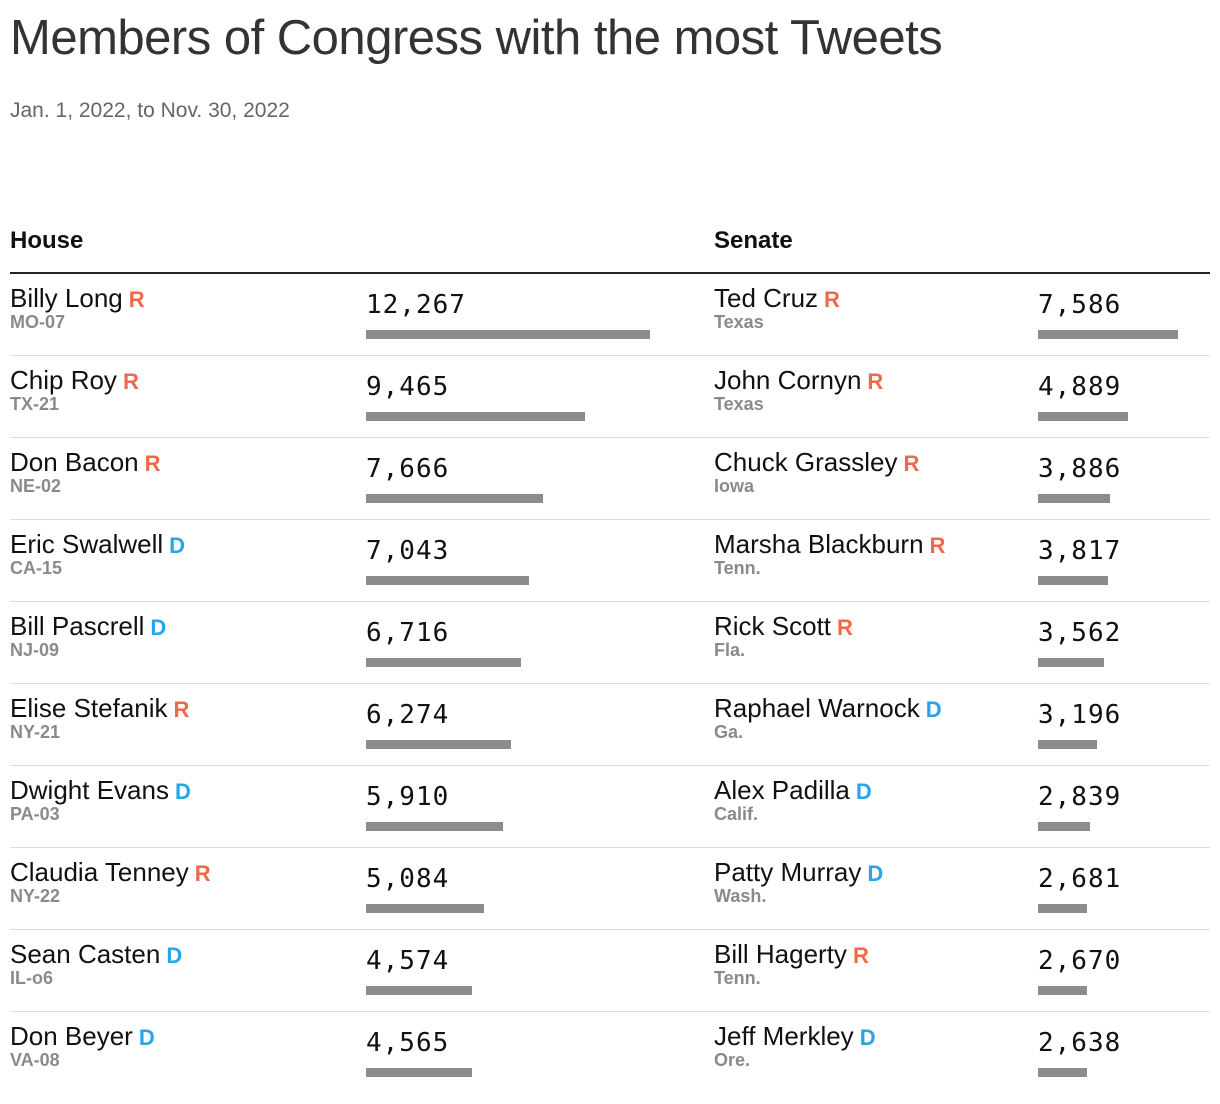 The width and height of the screenshot is (1220, 1104). I want to click on member-name-line: Chuck Grassley R, so click(816, 463).